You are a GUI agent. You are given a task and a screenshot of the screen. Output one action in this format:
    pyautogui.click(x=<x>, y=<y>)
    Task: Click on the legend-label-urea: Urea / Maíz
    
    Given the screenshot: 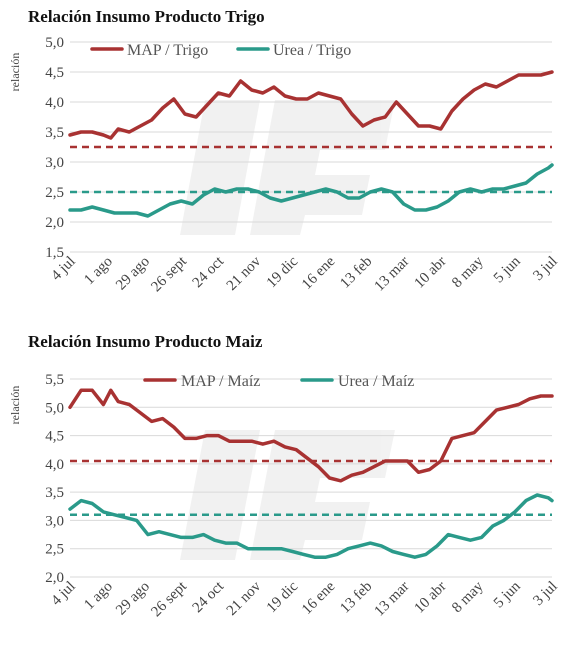 What is the action you would take?
    pyautogui.click(x=376, y=381)
    